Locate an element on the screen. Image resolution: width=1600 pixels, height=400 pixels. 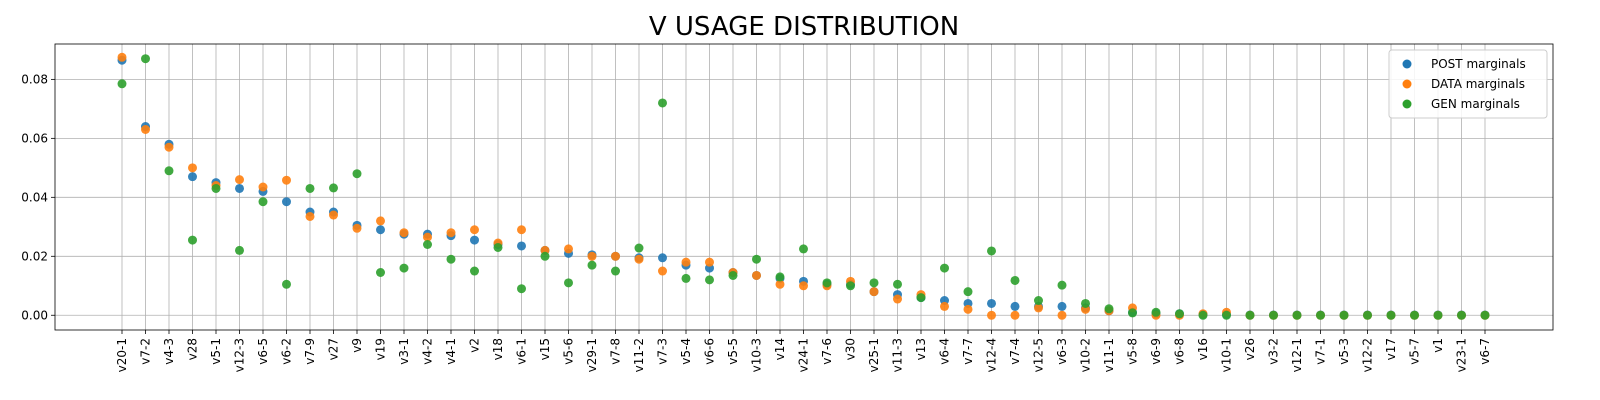
x-tick-label: v5-4 is located at coordinates (686, 351).